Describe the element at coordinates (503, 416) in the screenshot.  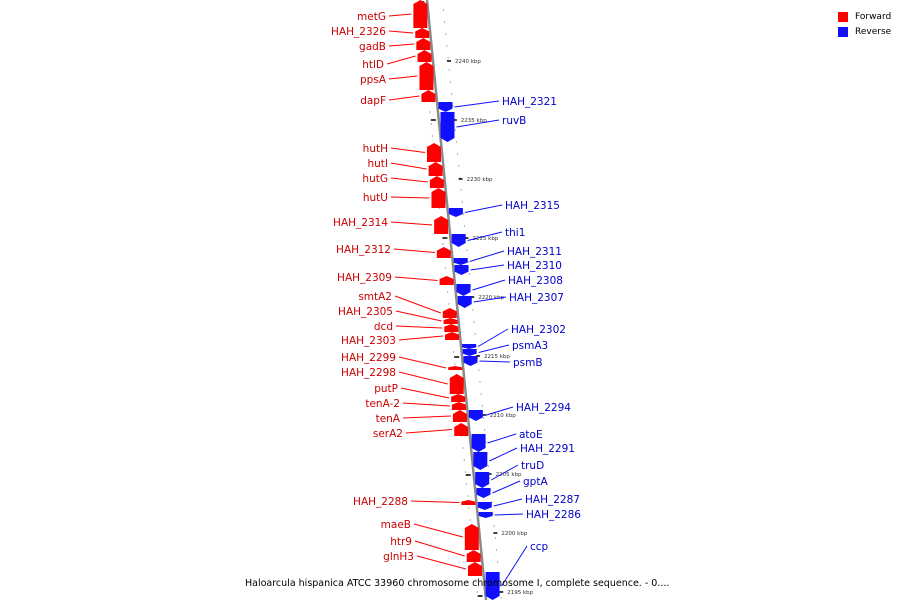
I see `scale-label: 2210 kbp` at that location.